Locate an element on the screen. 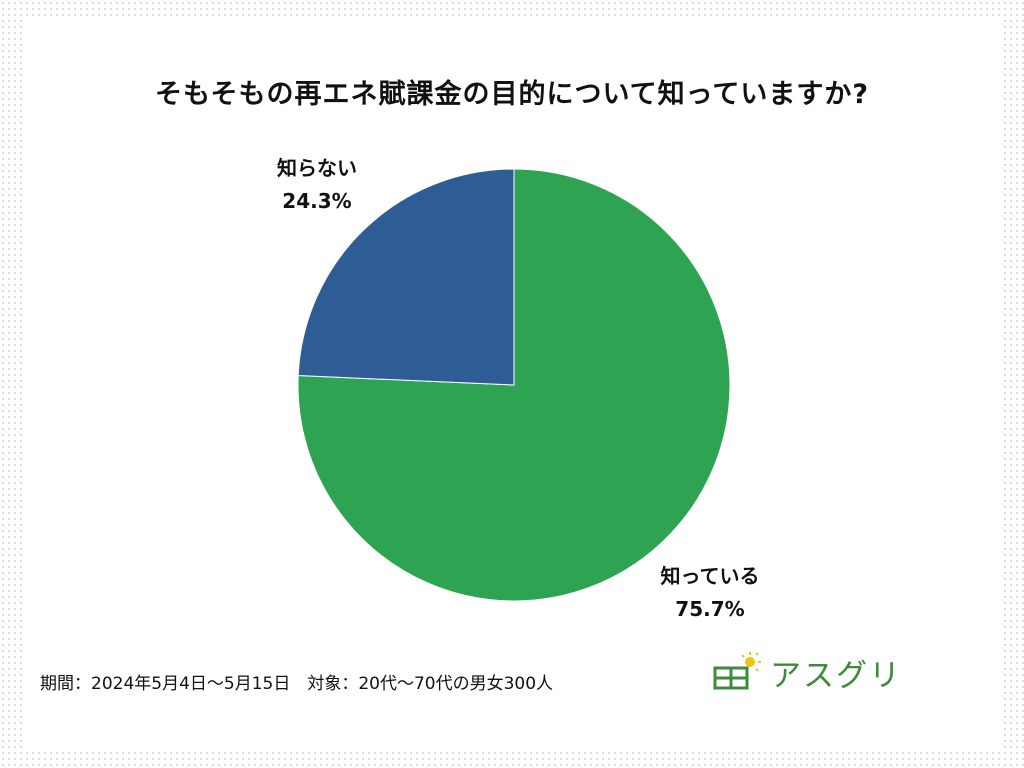 This screenshot has width=1024, height=768. pie-slice-unknown is located at coordinates (406, 277).